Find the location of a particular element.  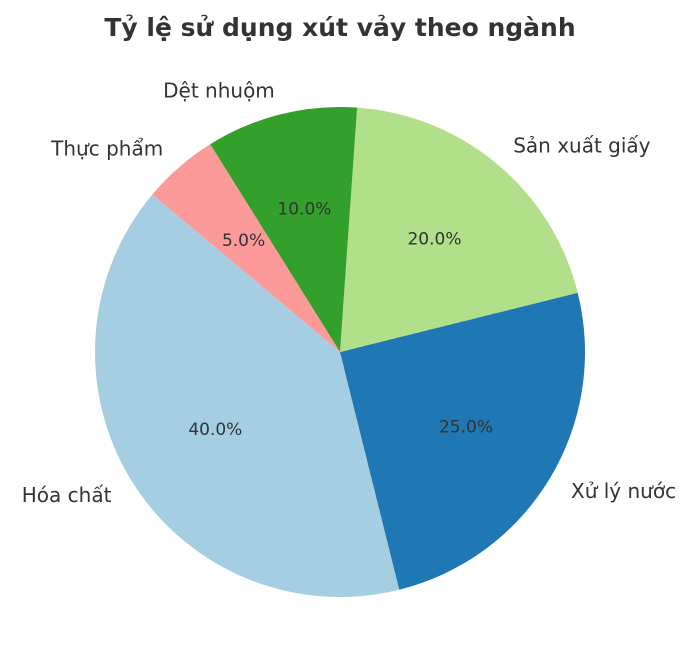

percent-label: 40.0% is located at coordinates (215, 430).